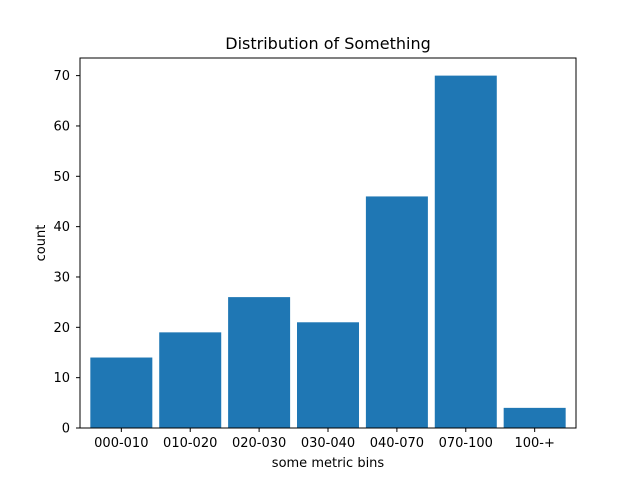 The height and width of the screenshot is (484, 640). Describe the element at coordinates (327, 43) in the screenshot. I see `chart-title: Distribution of Something` at that location.